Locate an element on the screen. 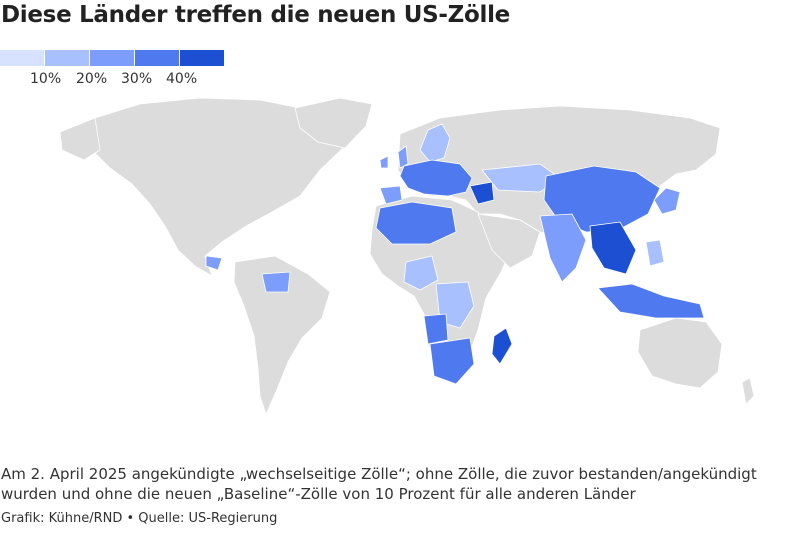  region-southeast-asia is located at coordinates (613, 248).